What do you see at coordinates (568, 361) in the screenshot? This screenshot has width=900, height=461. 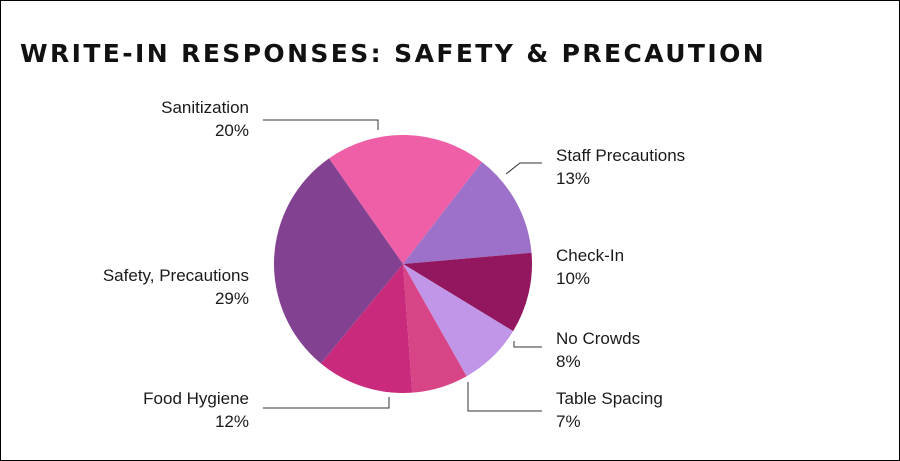 I see `slice-percent-no-crowds: 8%` at bounding box center [568, 361].